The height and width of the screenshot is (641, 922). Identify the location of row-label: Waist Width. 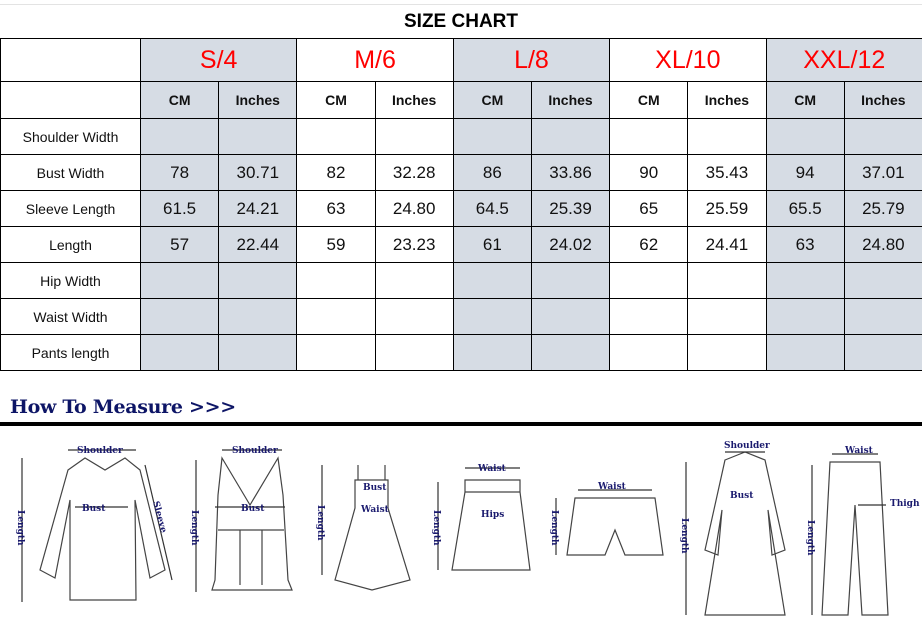
(70, 316).